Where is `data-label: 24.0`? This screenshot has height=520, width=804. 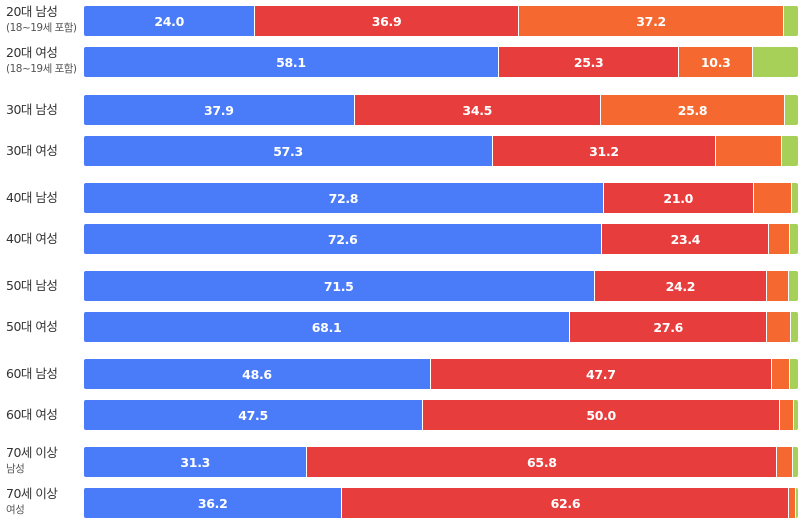
data-label: 24.0 is located at coordinates (169, 21).